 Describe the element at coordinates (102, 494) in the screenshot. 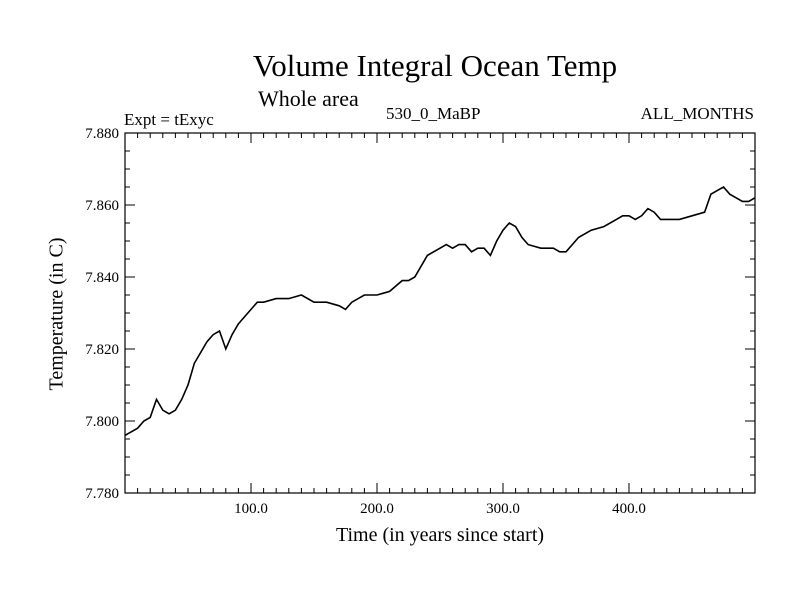

I see `y-tick-label: 7.780` at that location.